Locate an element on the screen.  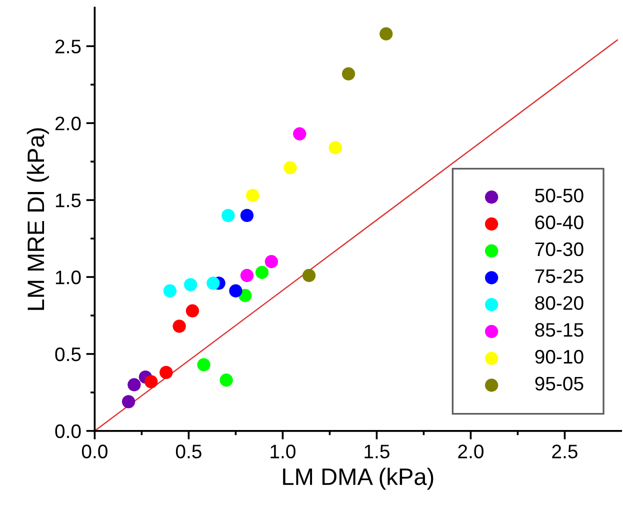
y-tick-label: 1.0 is located at coordinates (68, 277).